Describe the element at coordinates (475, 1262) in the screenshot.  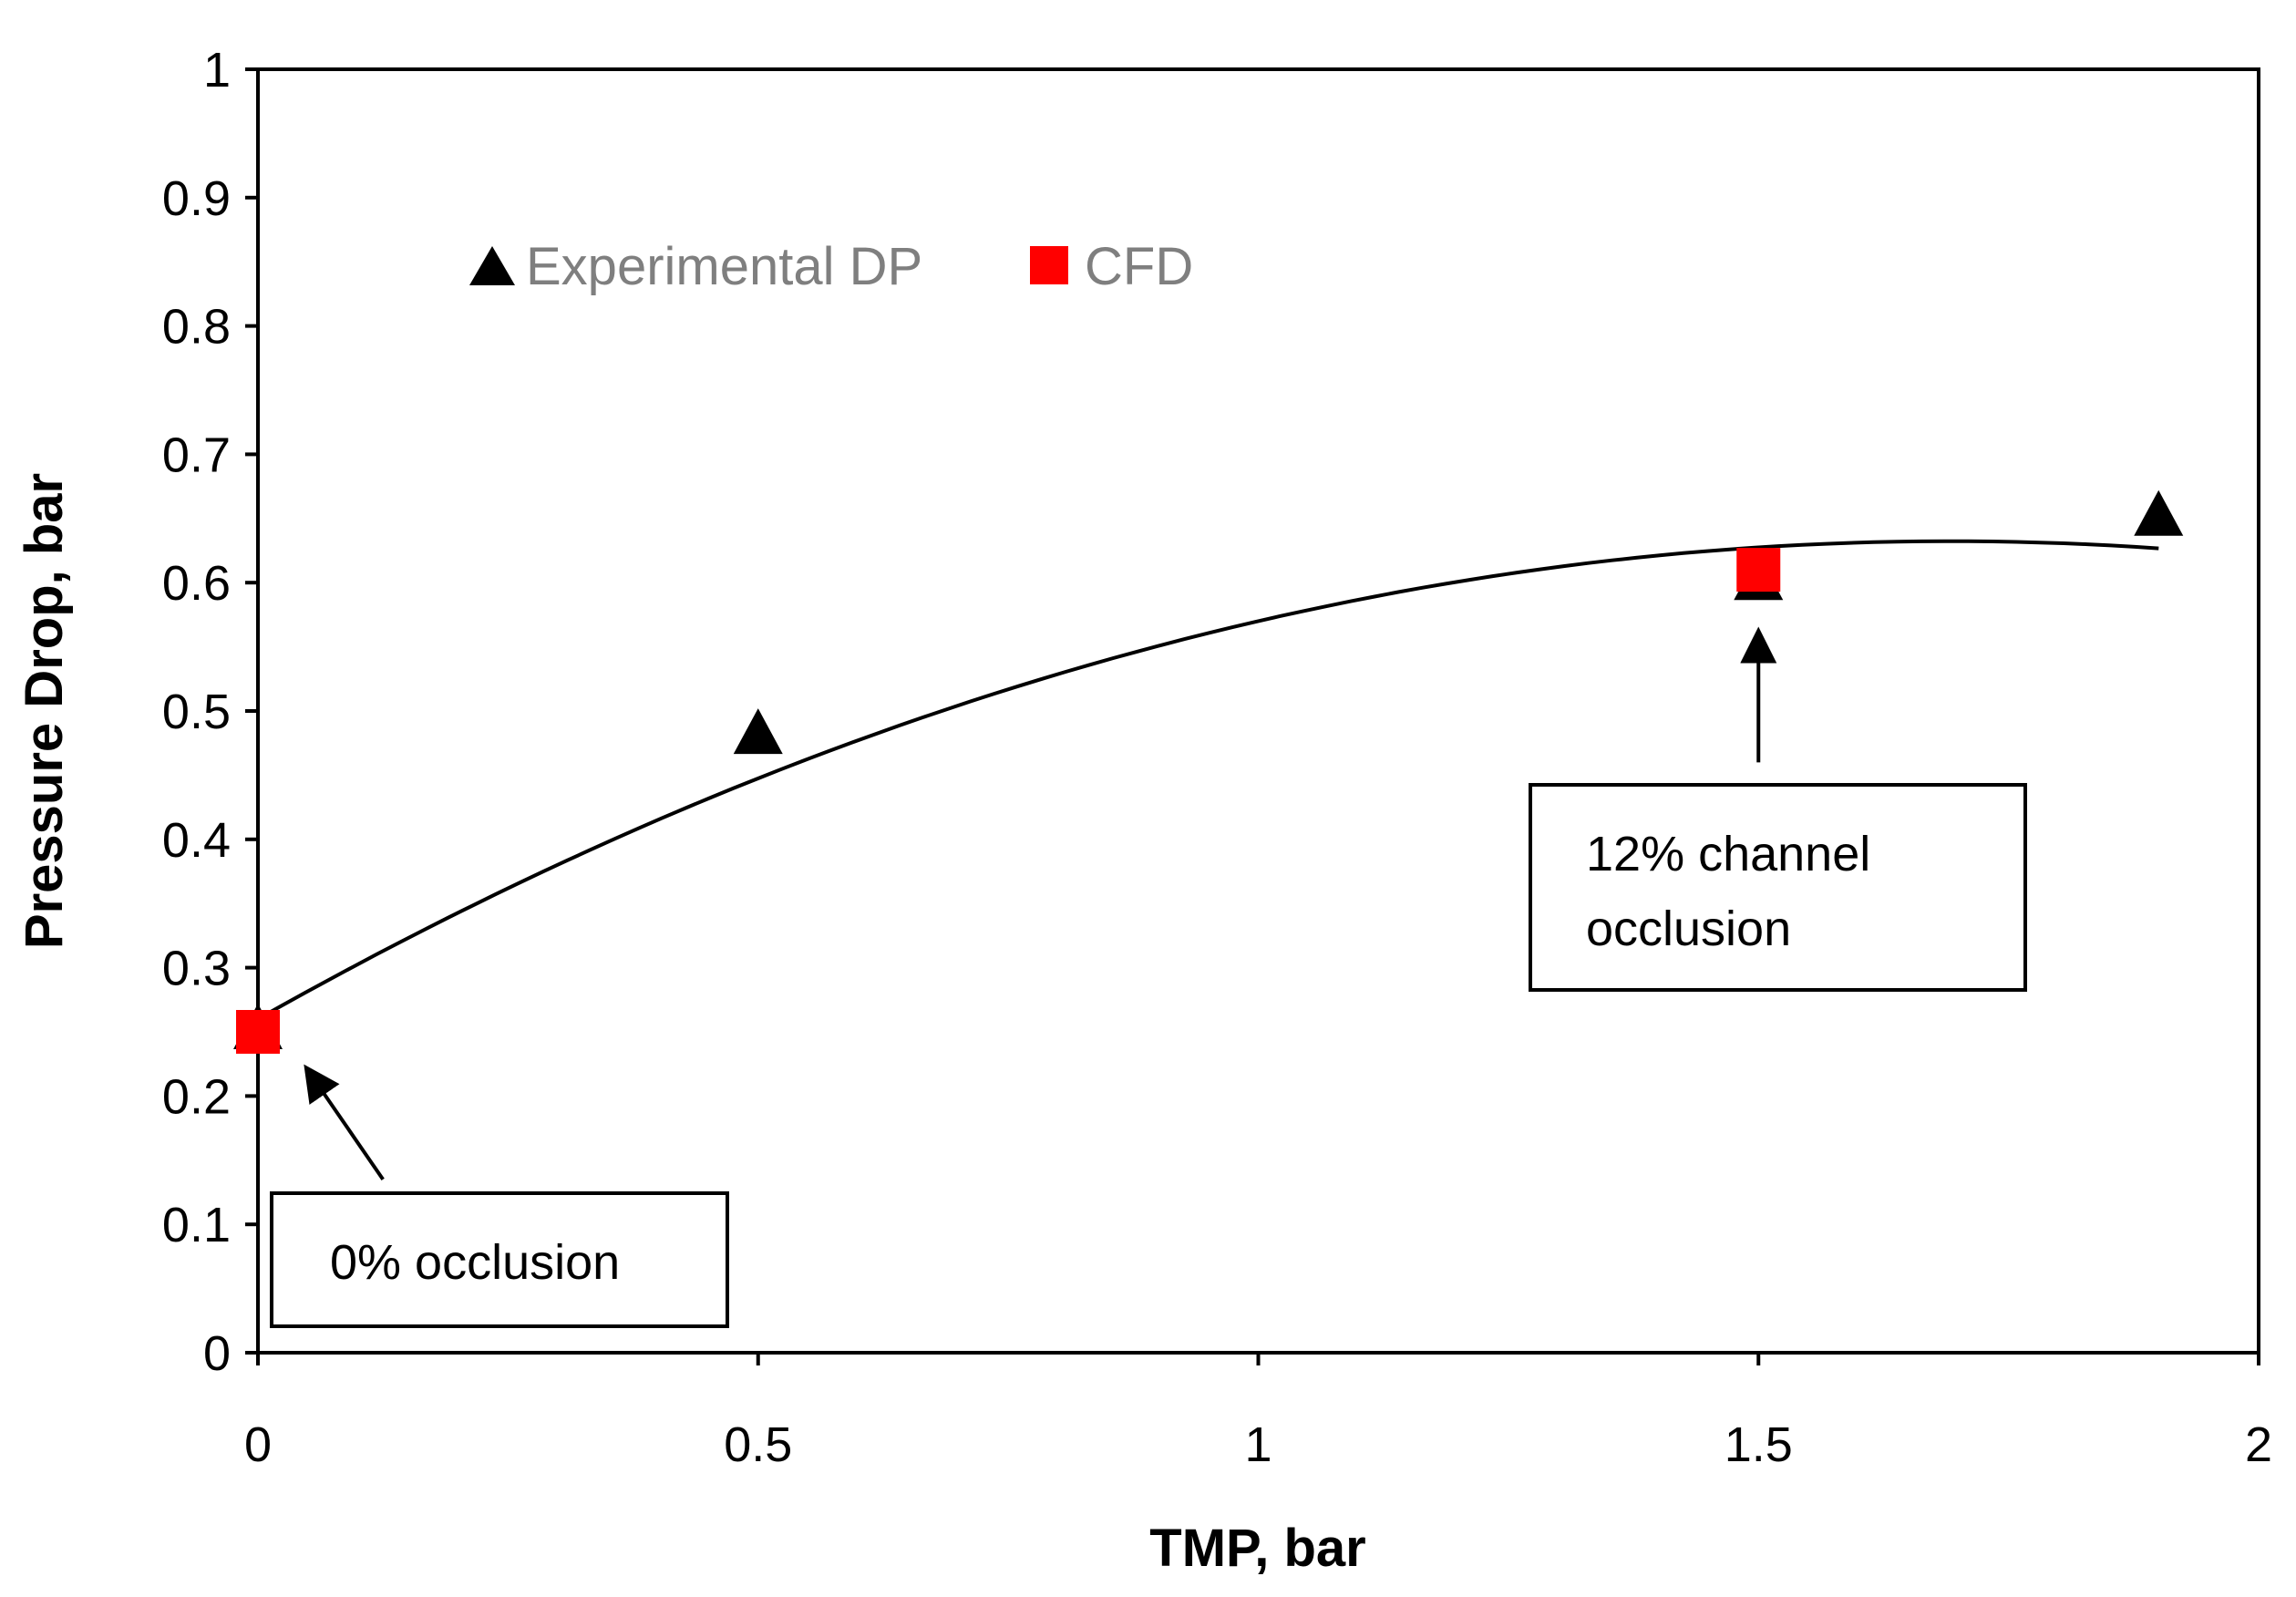
I see `annotation-left-text: 0% occlusion` at that location.